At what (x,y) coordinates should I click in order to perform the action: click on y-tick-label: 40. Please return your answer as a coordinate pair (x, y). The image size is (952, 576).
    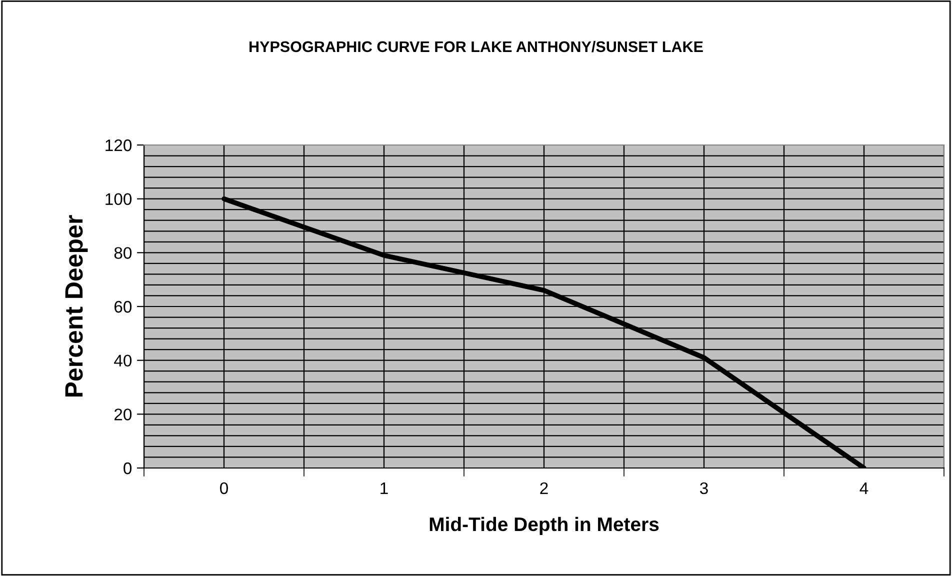
    Looking at the image, I should click on (123, 360).